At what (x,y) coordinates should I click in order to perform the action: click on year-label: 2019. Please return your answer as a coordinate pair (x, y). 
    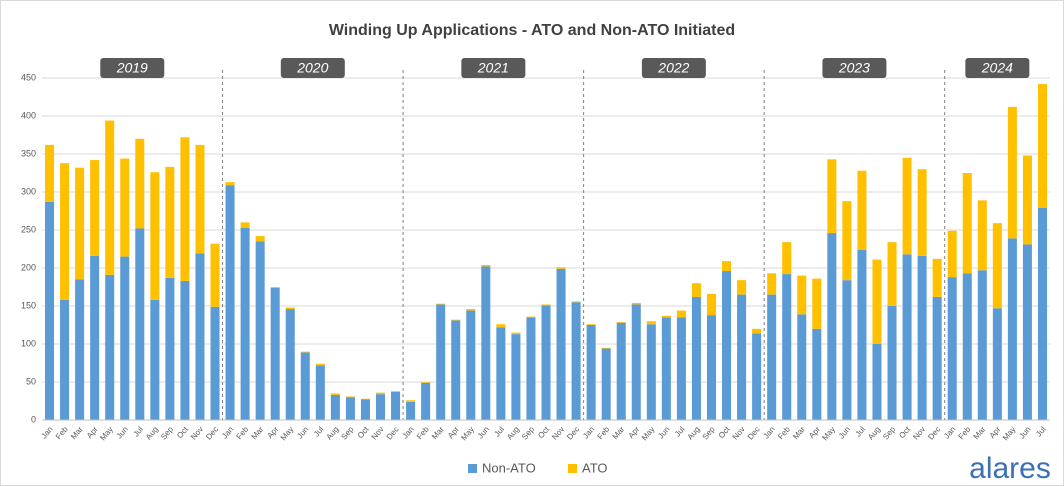
    Looking at the image, I should click on (132, 68).